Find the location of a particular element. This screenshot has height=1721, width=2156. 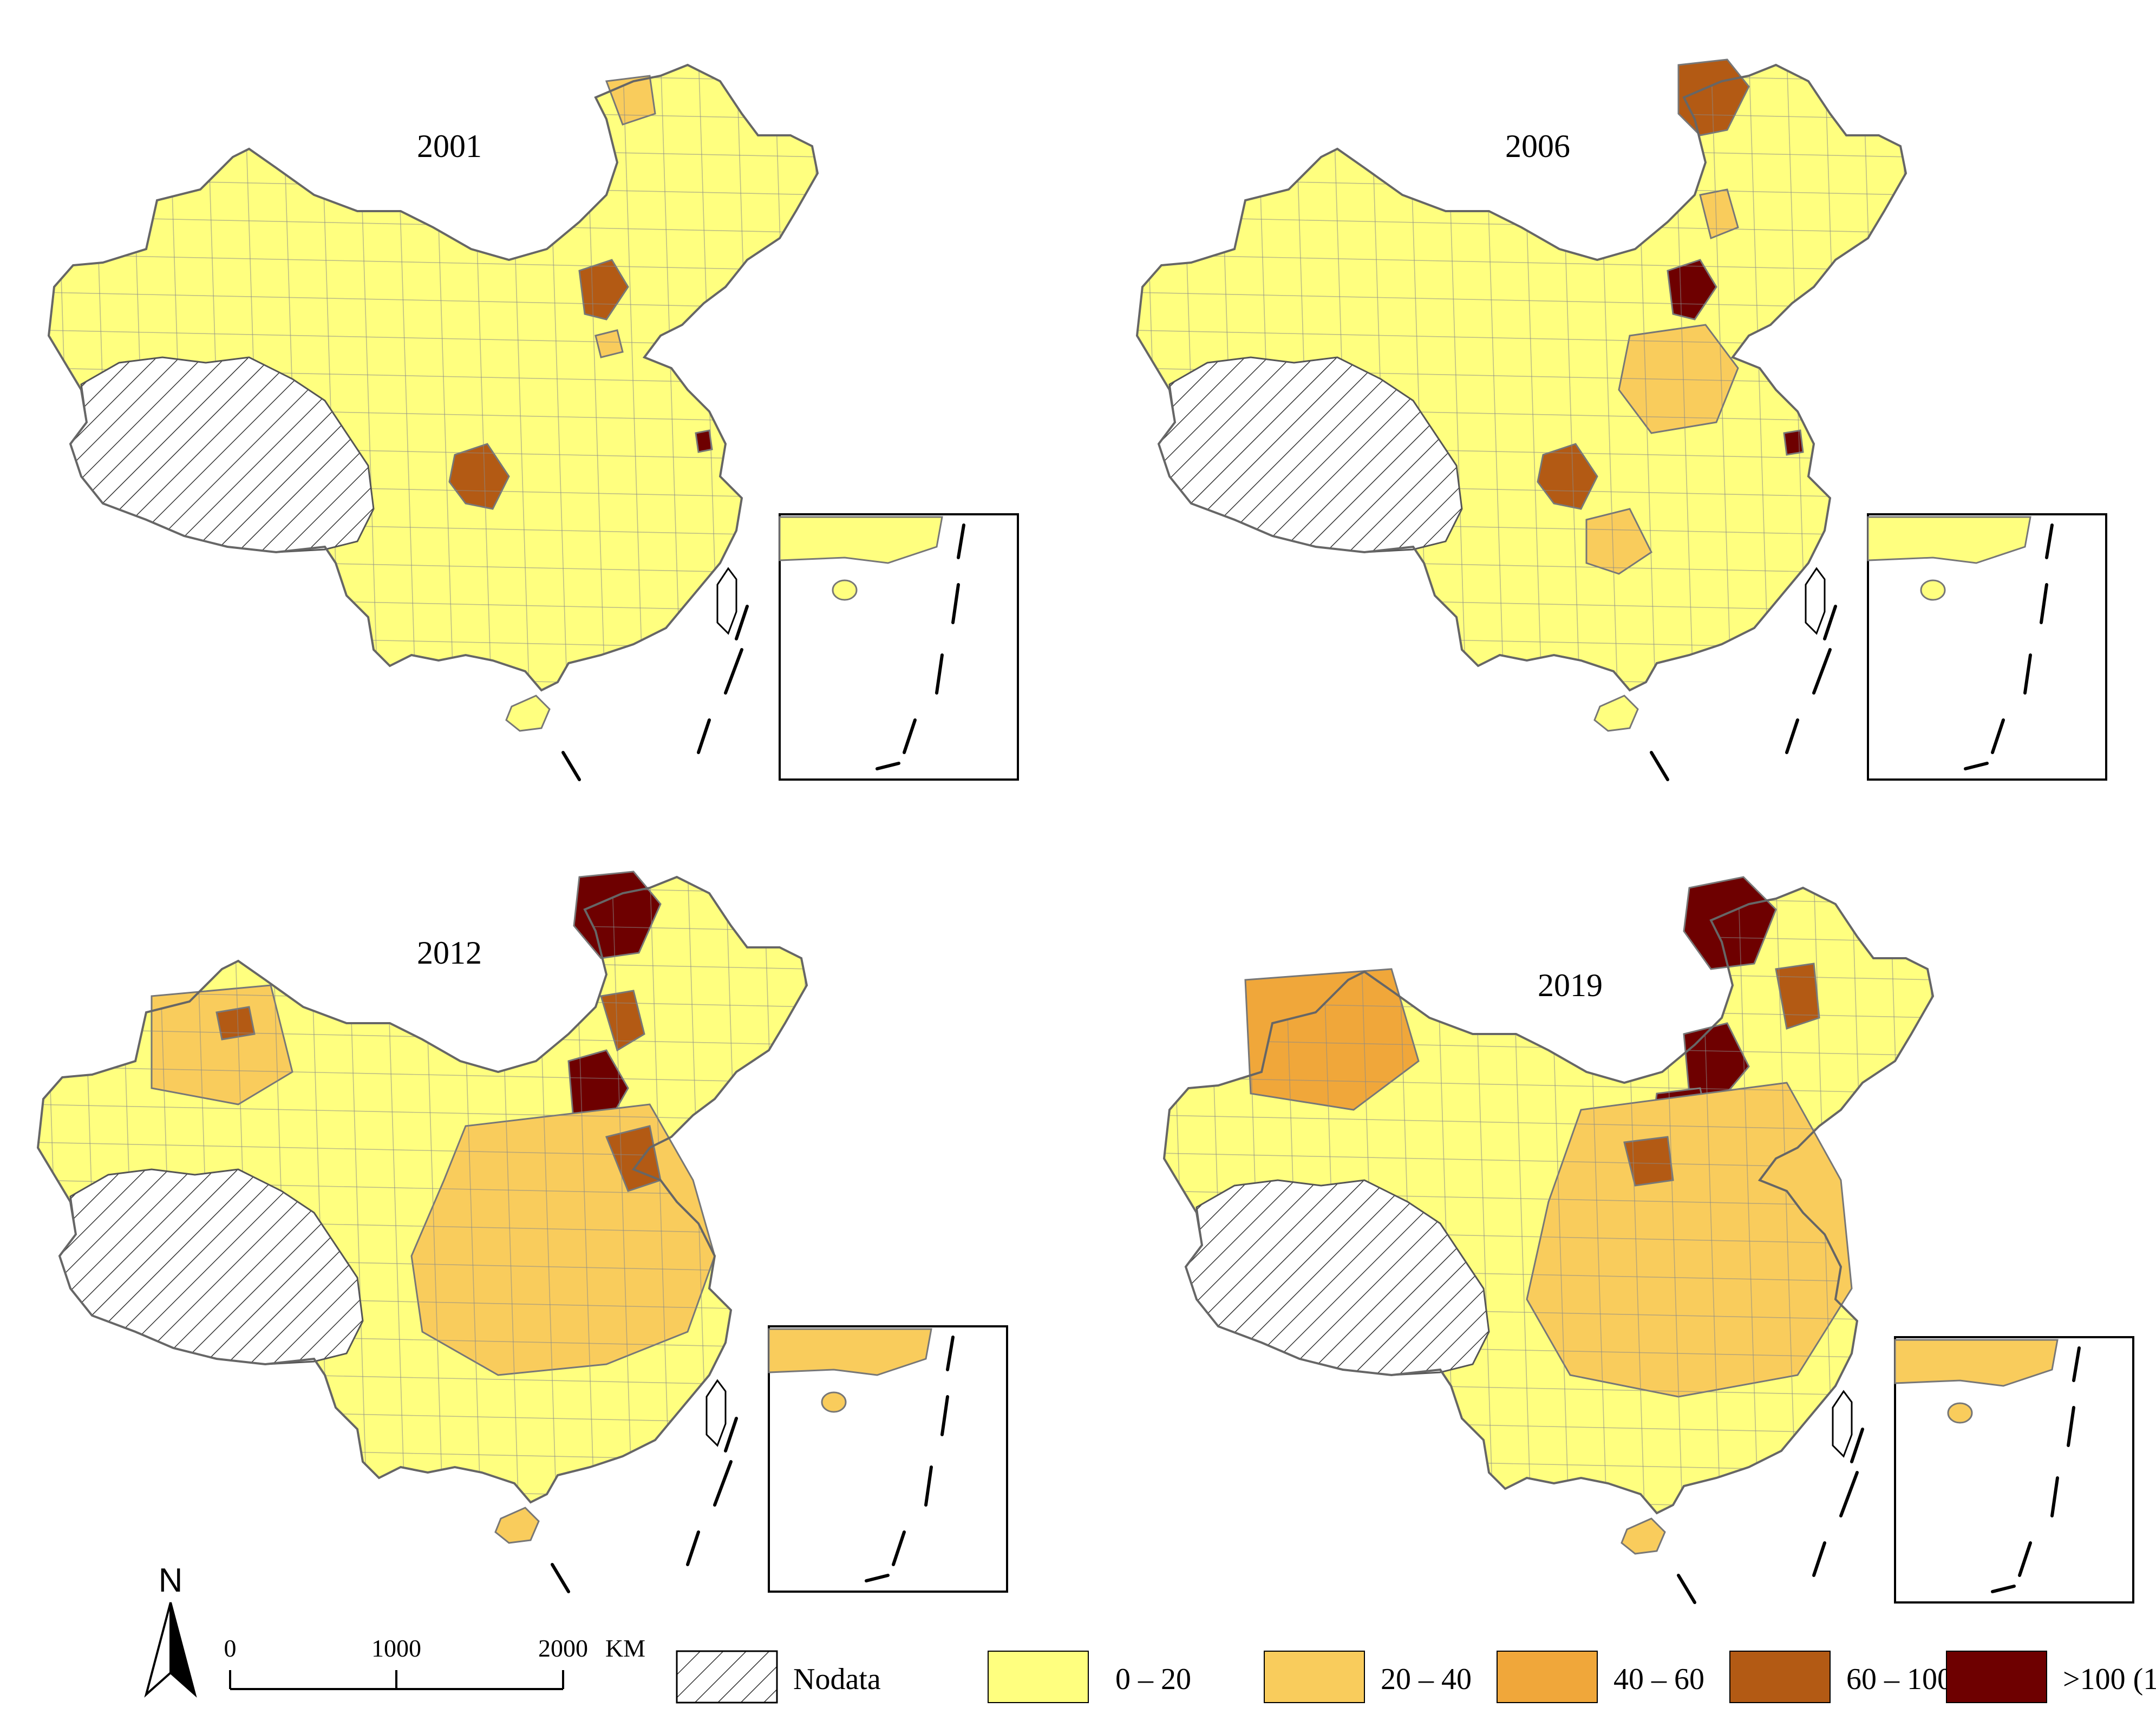

legend-item-20-40: 20 – 40 is located at coordinates (1368, 1677).